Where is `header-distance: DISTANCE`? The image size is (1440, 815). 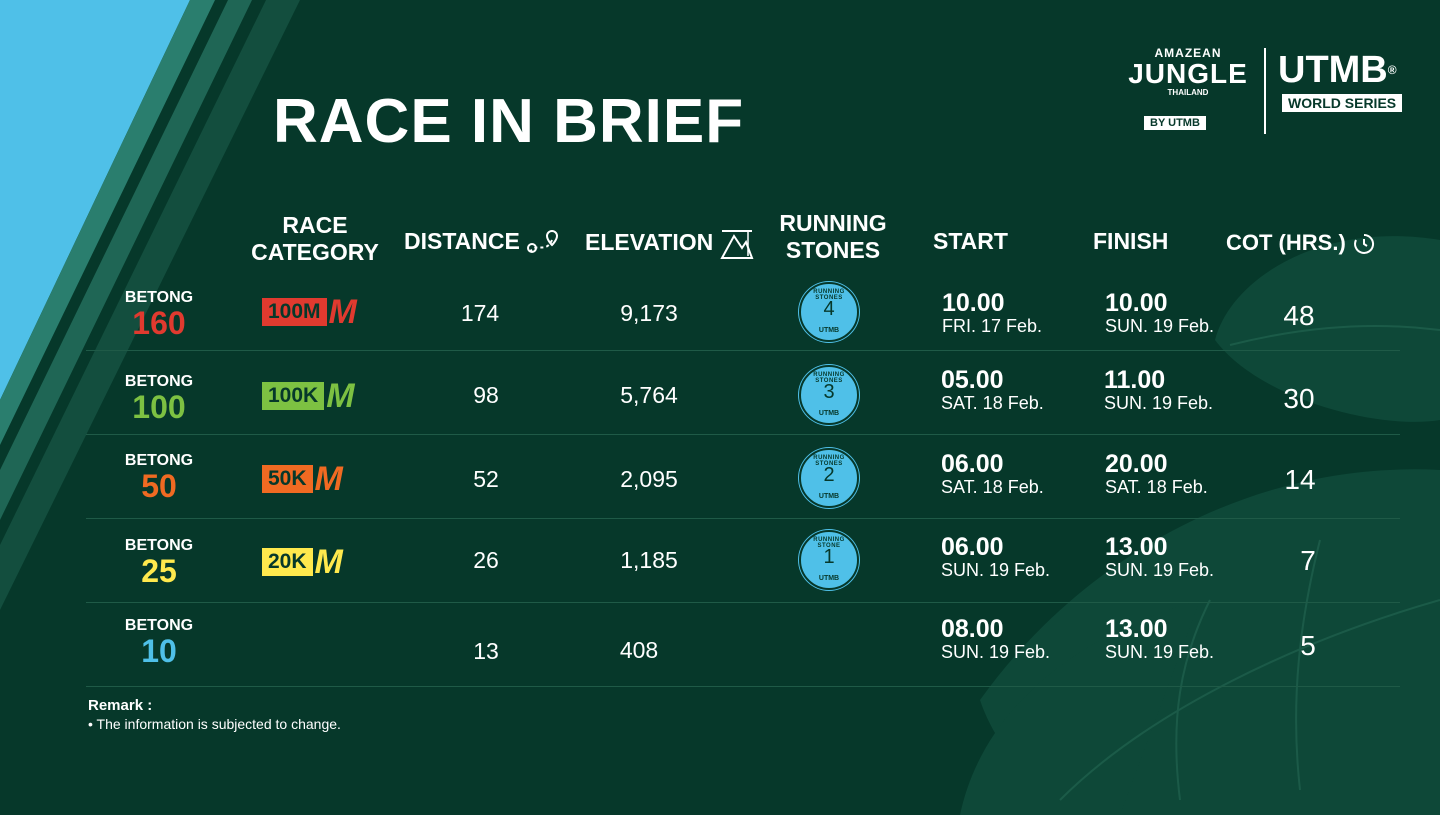 header-distance: DISTANCE is located at coordinates (482, 243).